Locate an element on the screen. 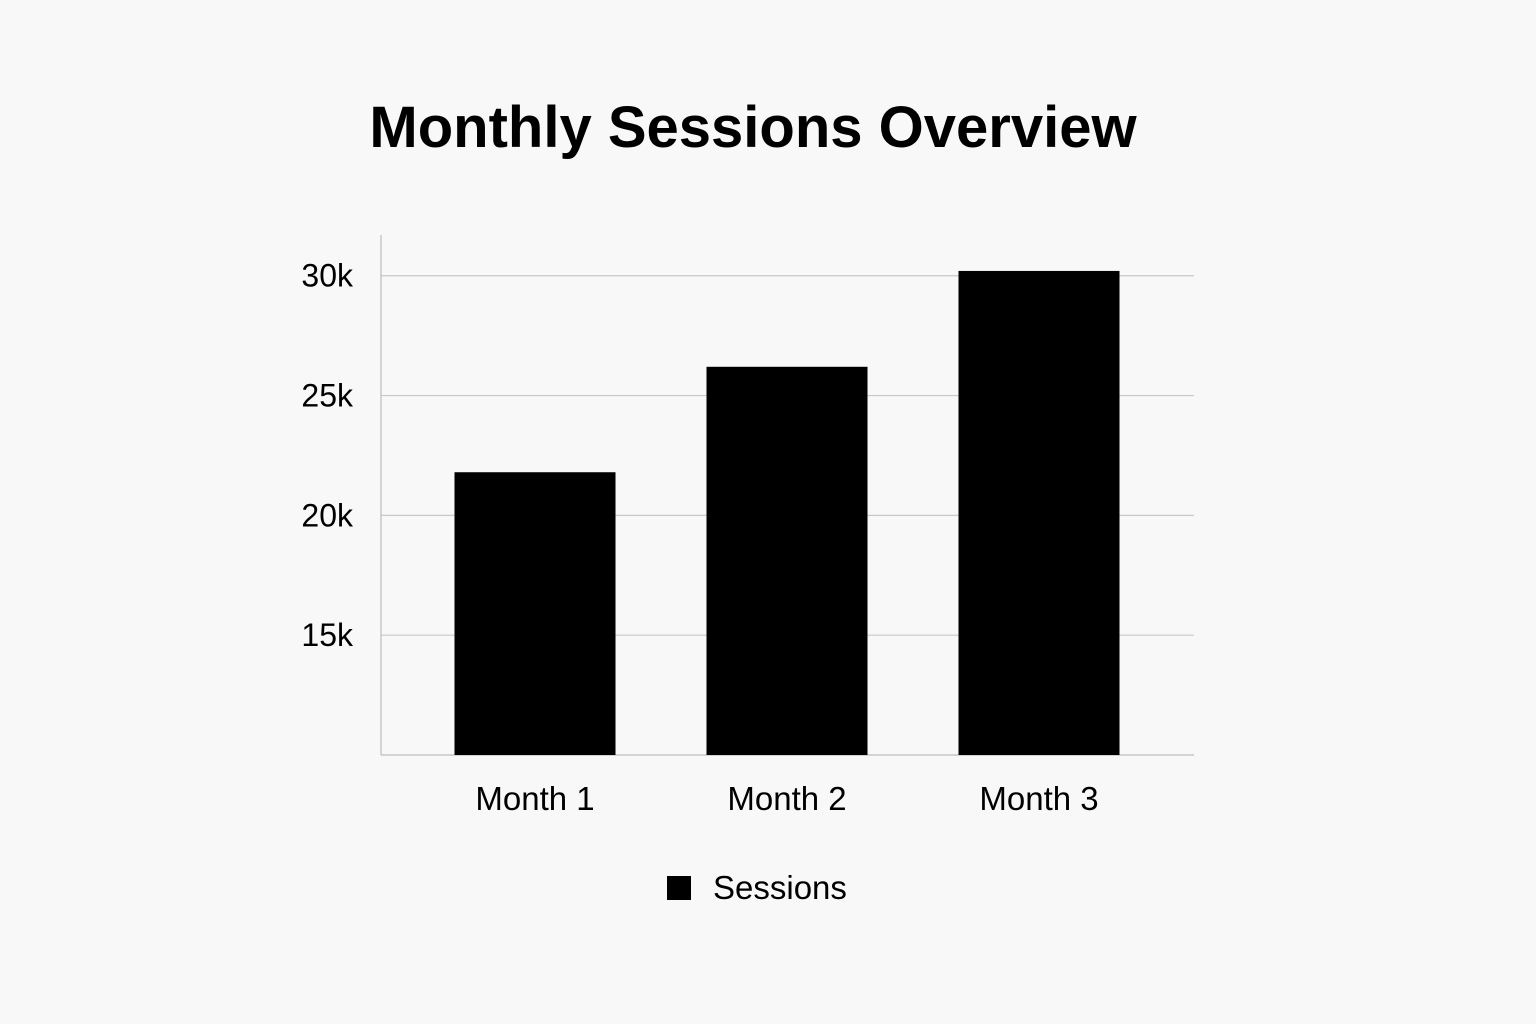 This screenshot has height=1024, width=1536. x-tick-label: Month 2 is located at coordinates (786, 798).